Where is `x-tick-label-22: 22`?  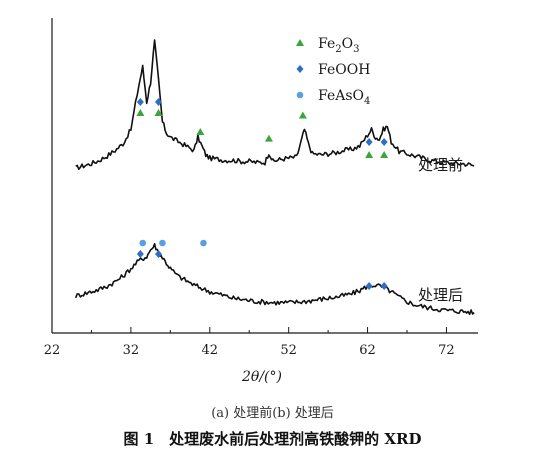 x-tick-label-22: 22 is located at coordinates (52, 350).